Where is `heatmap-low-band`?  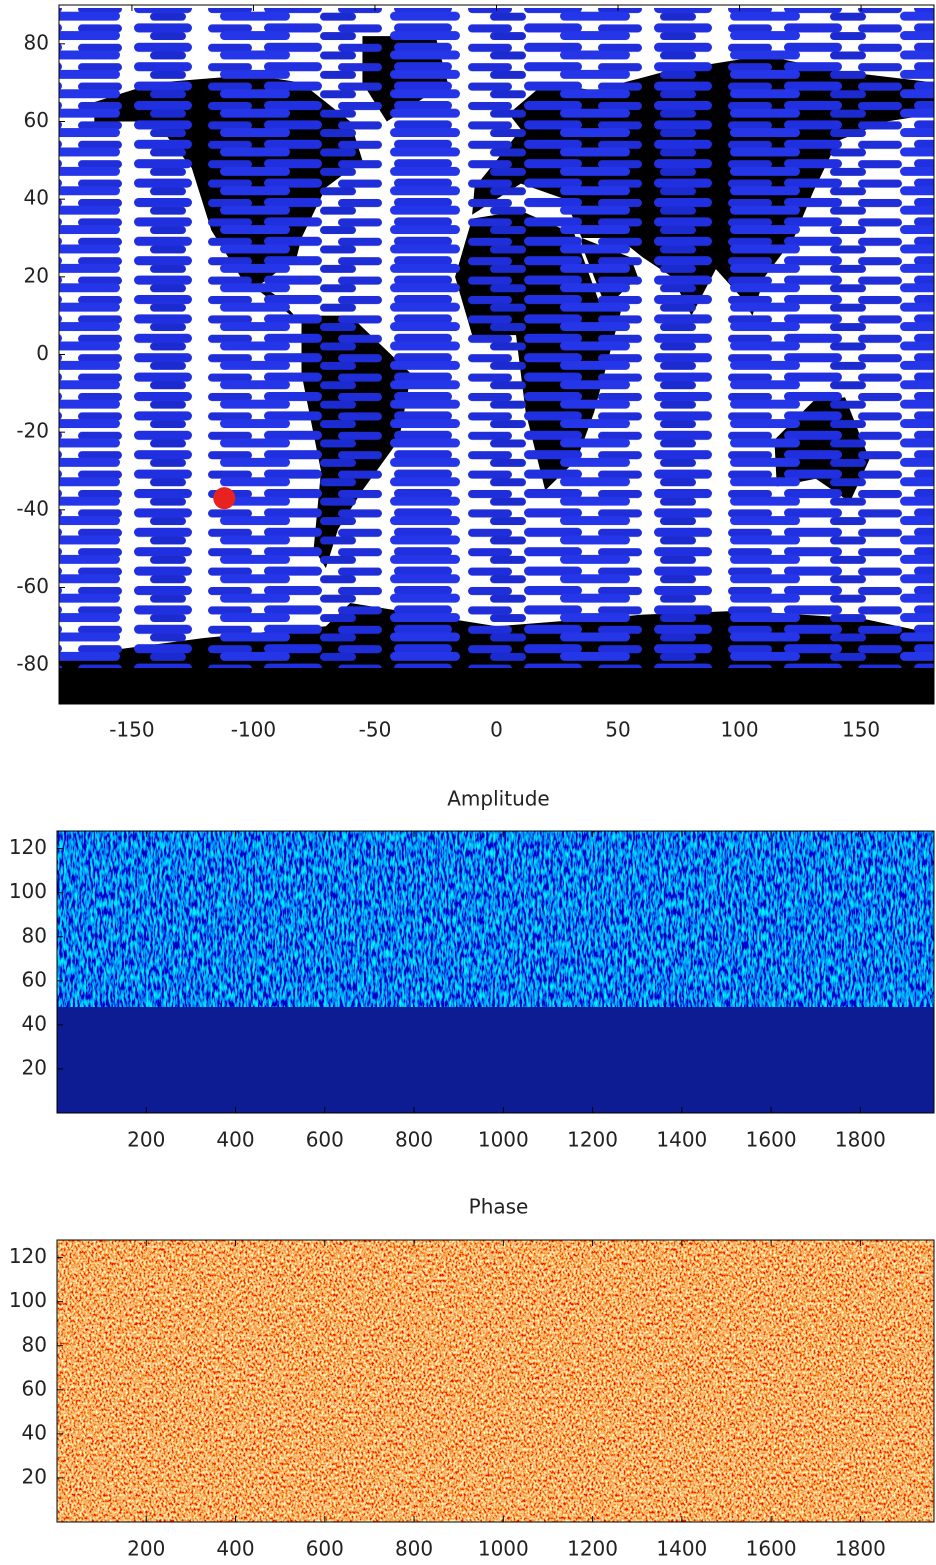
heatmap-low-band is located at coordinates (495, 1060).